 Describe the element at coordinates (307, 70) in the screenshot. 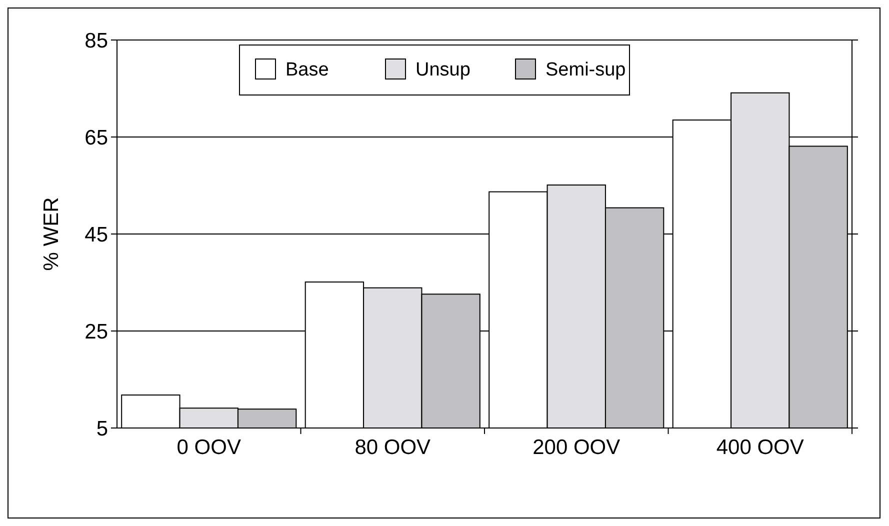

I see `legend-label: Base` at that location.